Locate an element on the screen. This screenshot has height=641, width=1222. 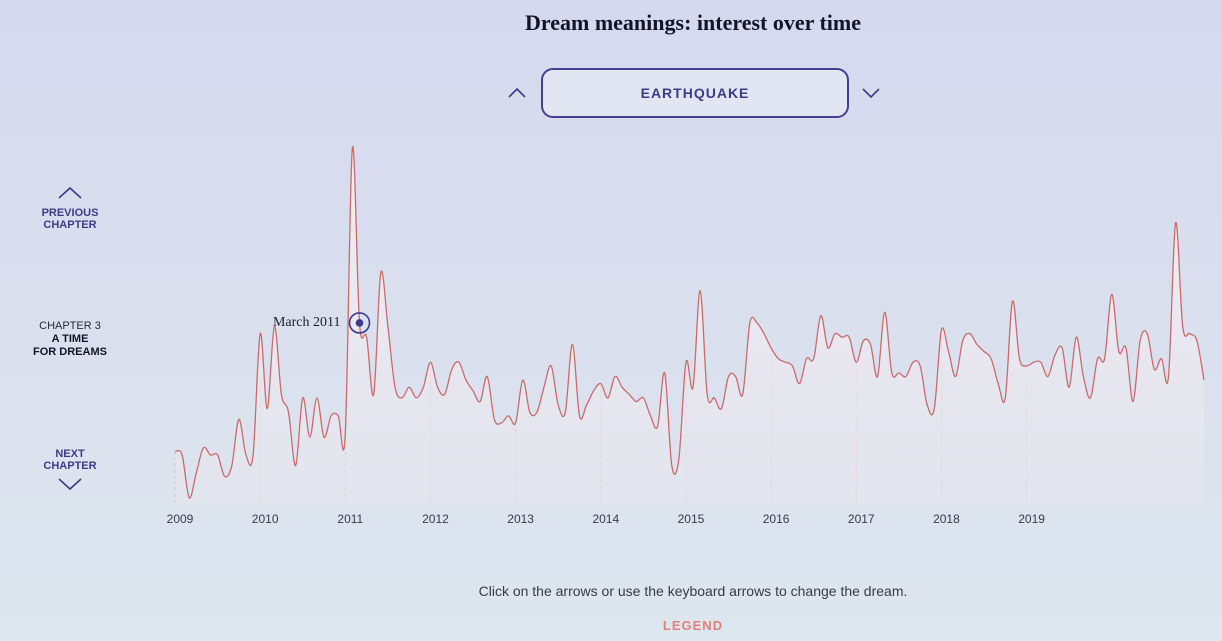
next-chapter-label-2: CHAPTER is located at coordinates (70, 466).